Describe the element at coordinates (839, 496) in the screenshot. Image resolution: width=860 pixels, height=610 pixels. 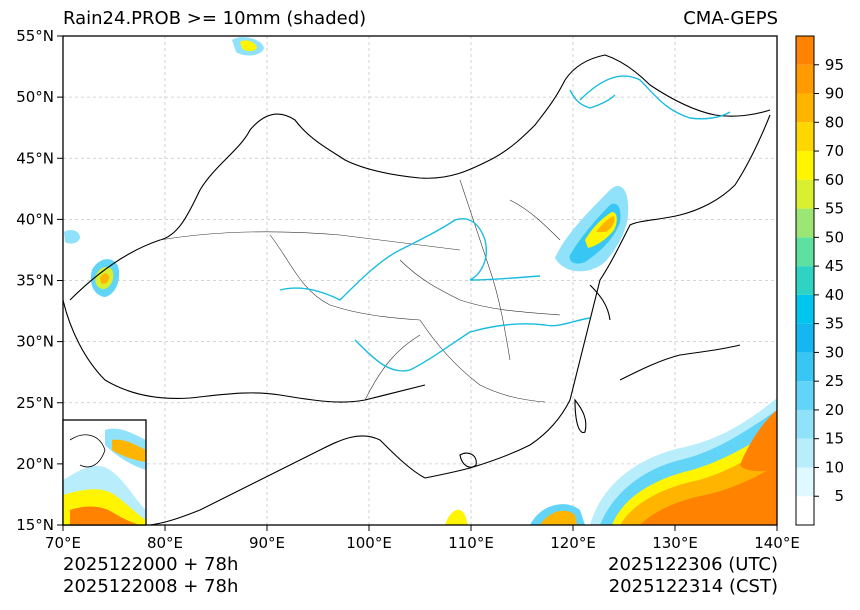
I see `colorbar-label: 5` at that location.